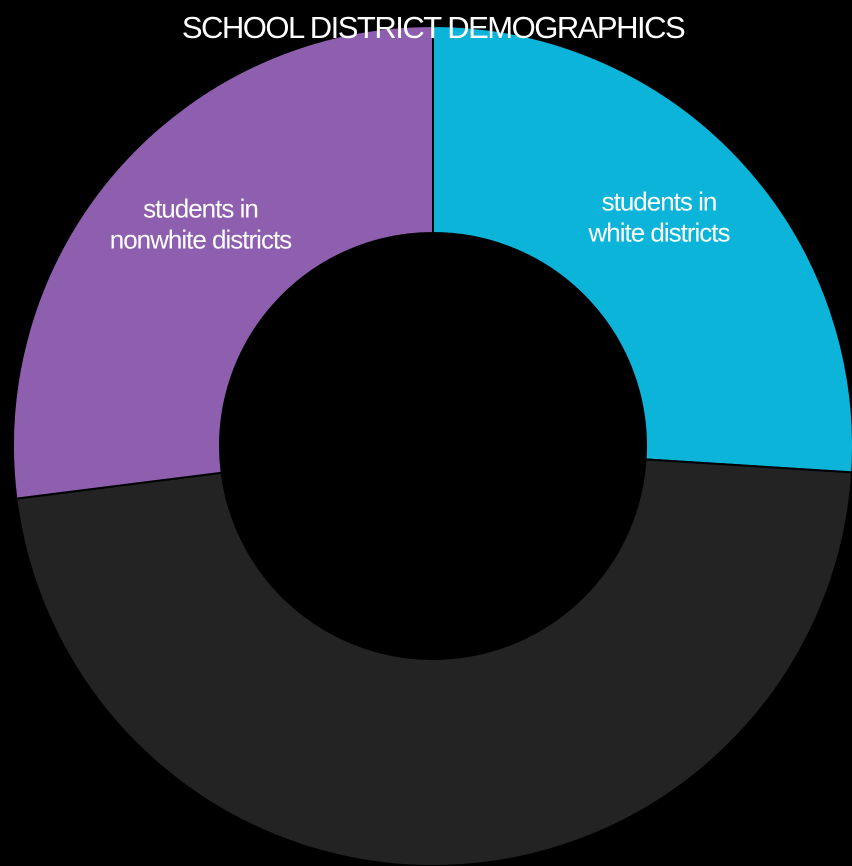 The width and height of the screenshot is (852, 866). Describe the element at coordinates (433, 27) in the screenshot. I see `chart-title: SCHOOL DISTRICT DEMOGRAPHICS` at that location.